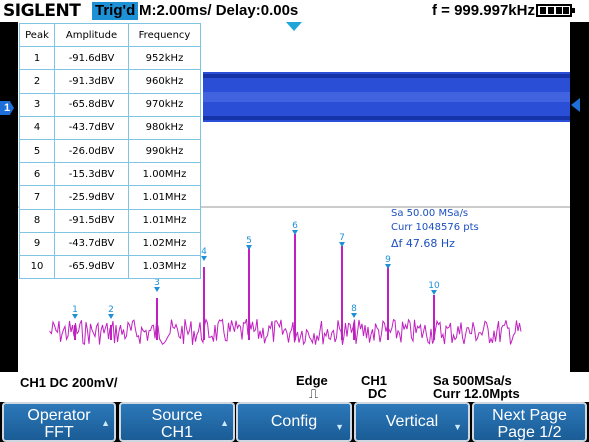  I want to click on peak-index: 5, so click(37, 151).